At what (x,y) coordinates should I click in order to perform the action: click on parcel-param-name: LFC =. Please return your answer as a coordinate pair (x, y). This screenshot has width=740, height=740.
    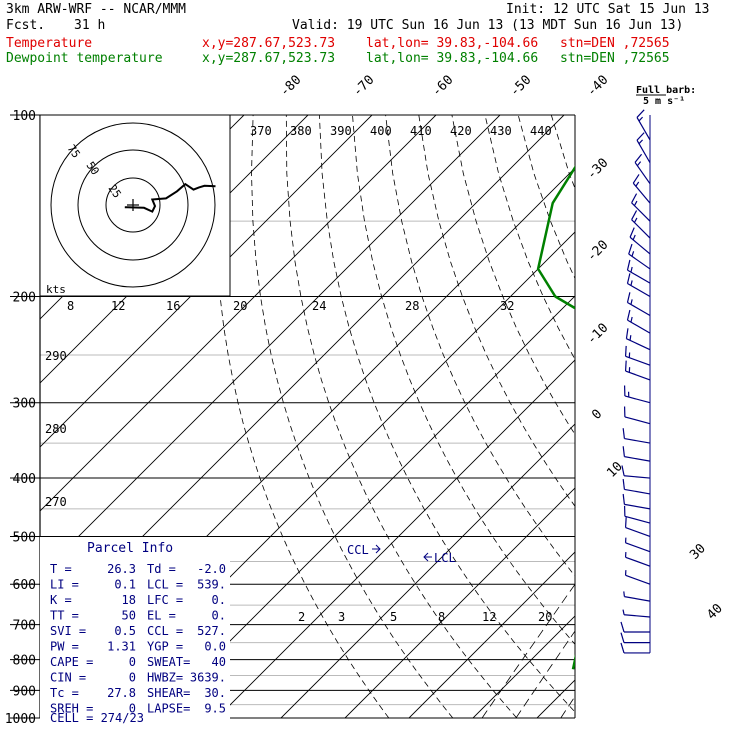
    Looking at the image, I should click on (165, 600).